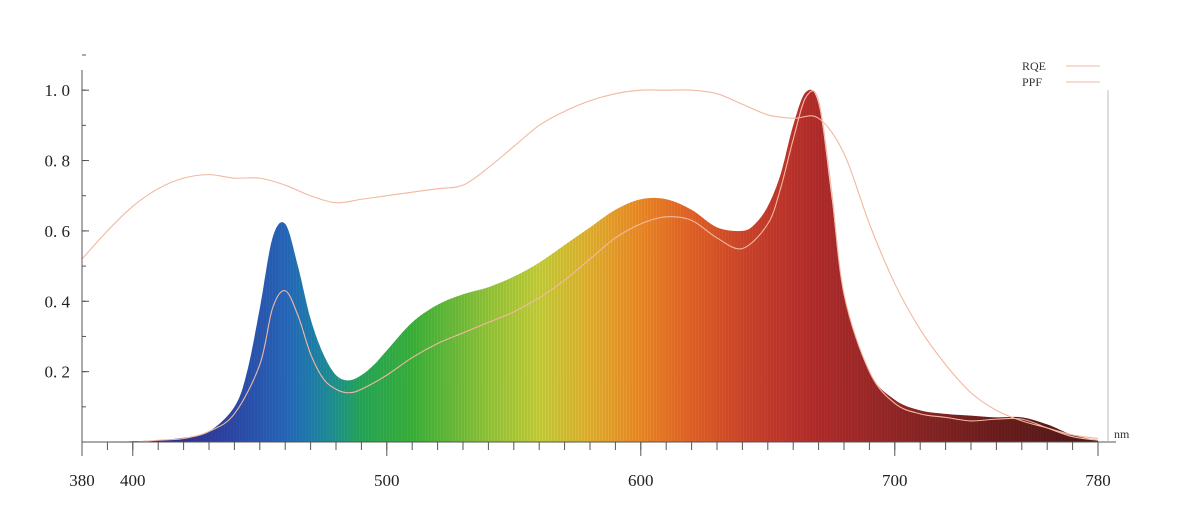 This screenshot has width=1200, height=516. I want to click on legend: RQE PPF, so click(1061, 74).